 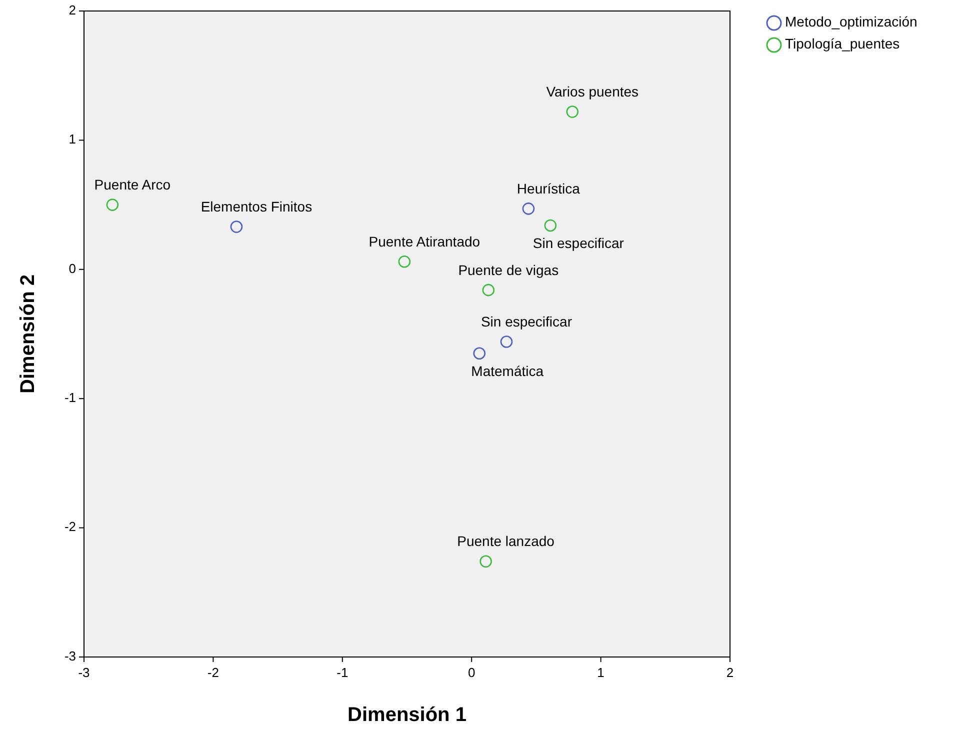 What do you see at coordinates (730, 672) in the screenshot?
I see `x-tick-label: 2` at bounding box center [730, 672].